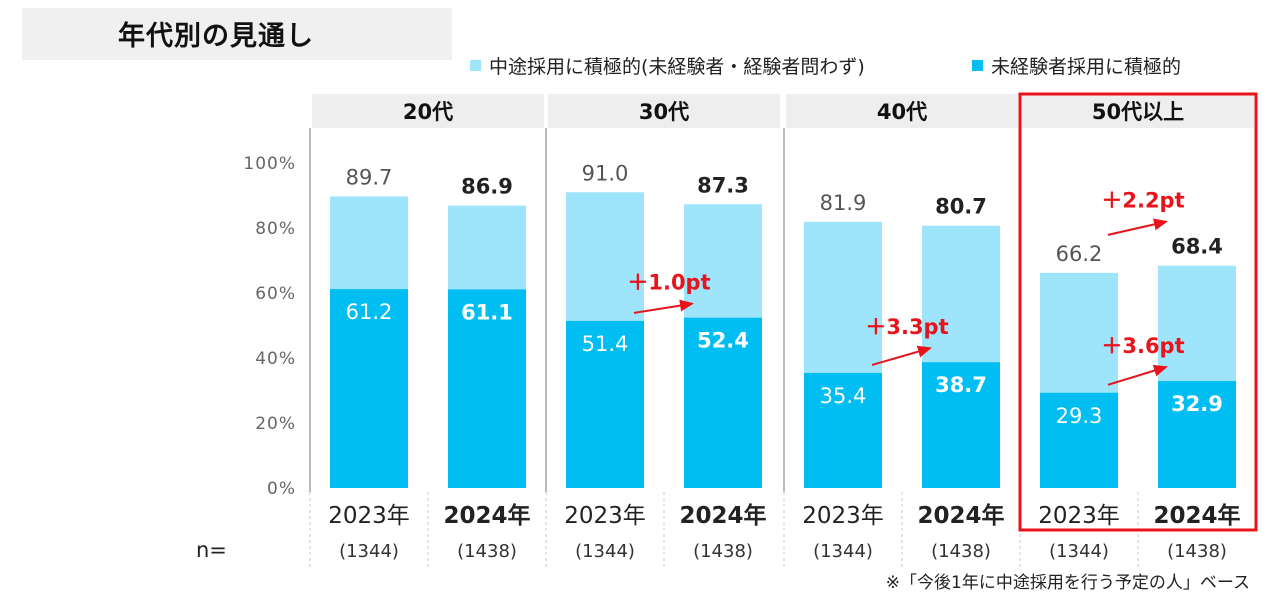  Describe the element at coordinates (961, 207) in the screenshot. I see `value-label-total: 80.7` at that location.